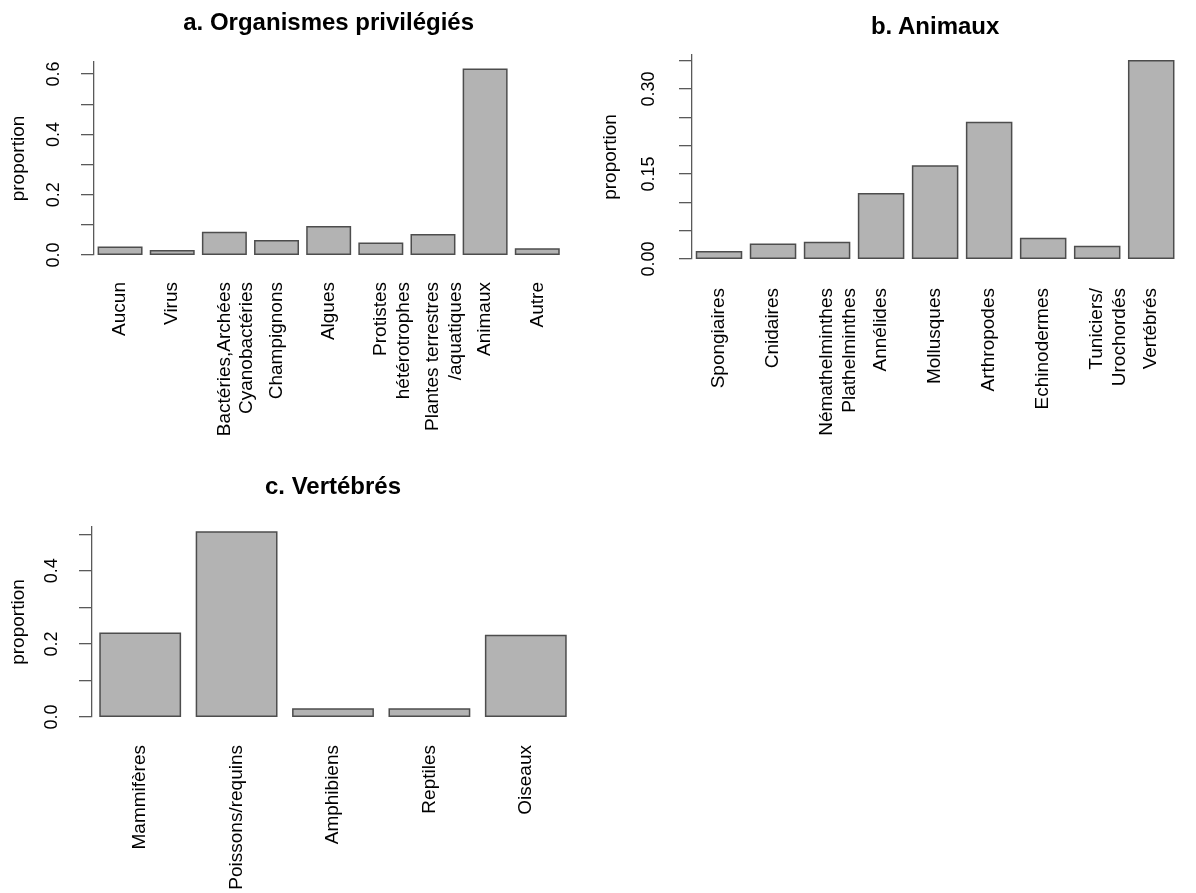  I want to click on chart-title: a. Organismes privilégiés, so click(329, 22).